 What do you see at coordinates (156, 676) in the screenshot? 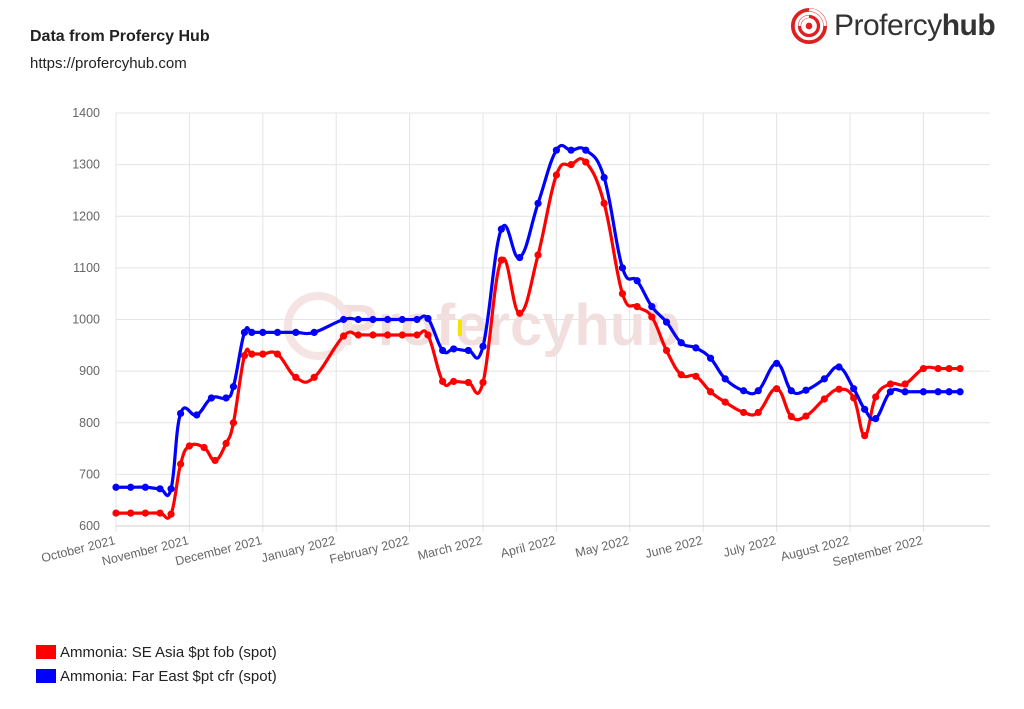
I see `legend-item-far-east: Ammonia: Far East $pt cfr (spot)` at bounding box center [156, 676].